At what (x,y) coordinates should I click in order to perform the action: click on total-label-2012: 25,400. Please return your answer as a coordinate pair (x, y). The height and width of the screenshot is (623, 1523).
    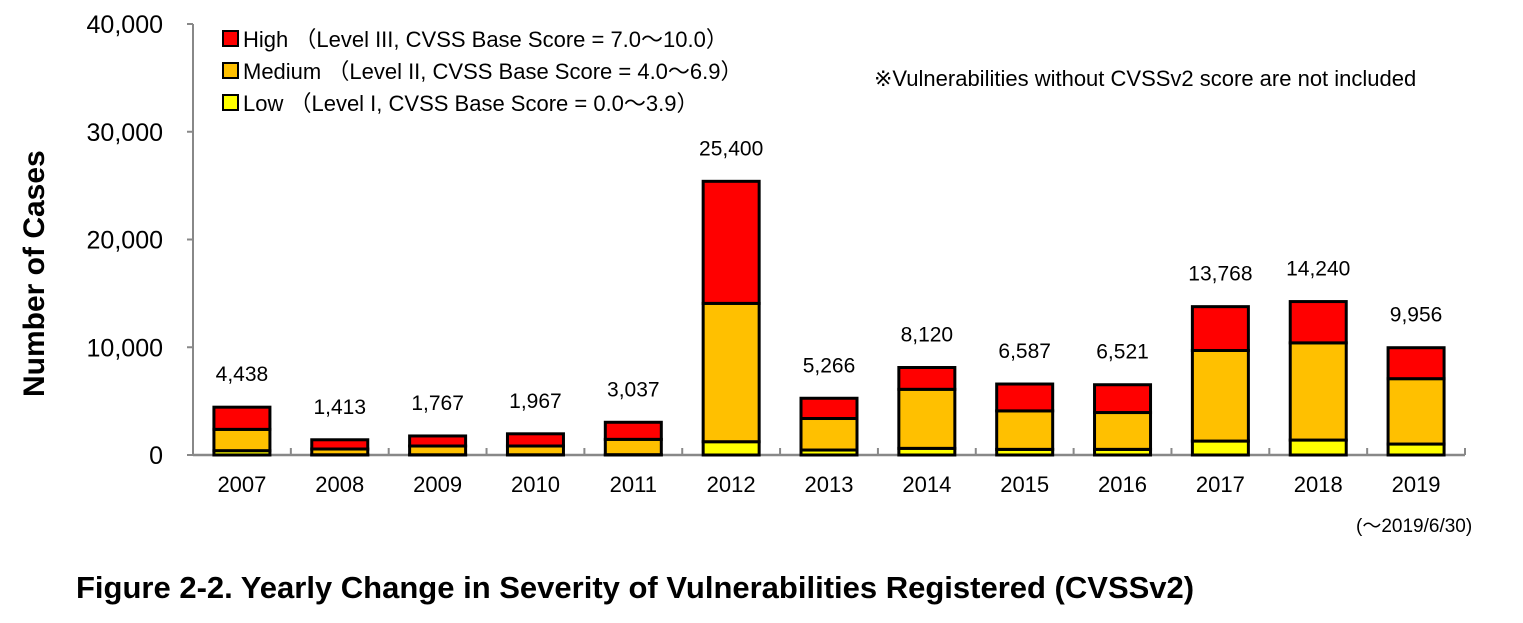
    Looking at the image, I should click on (731, 148).